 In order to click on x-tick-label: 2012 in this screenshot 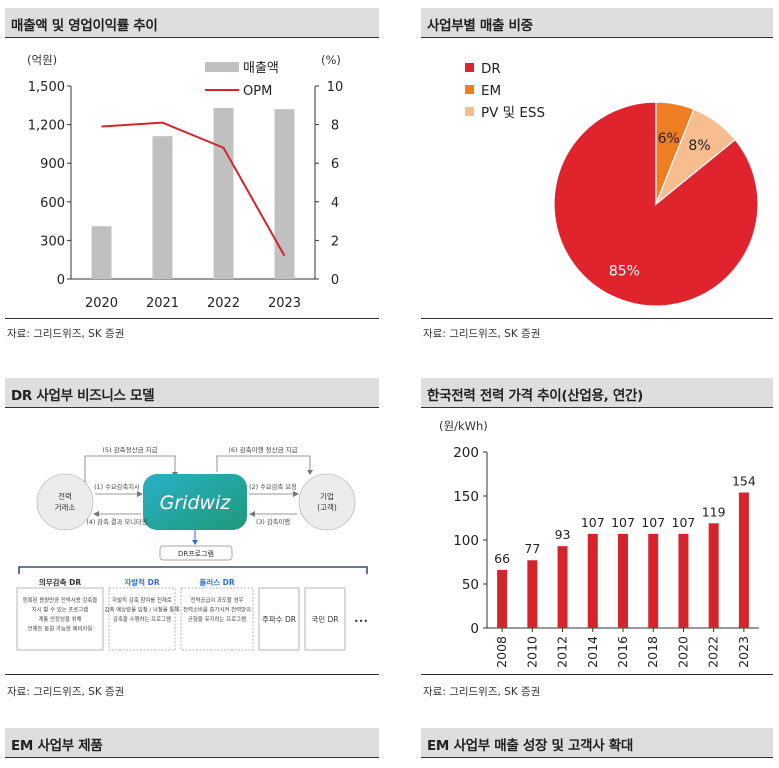, I will do `click(562, 652)`.